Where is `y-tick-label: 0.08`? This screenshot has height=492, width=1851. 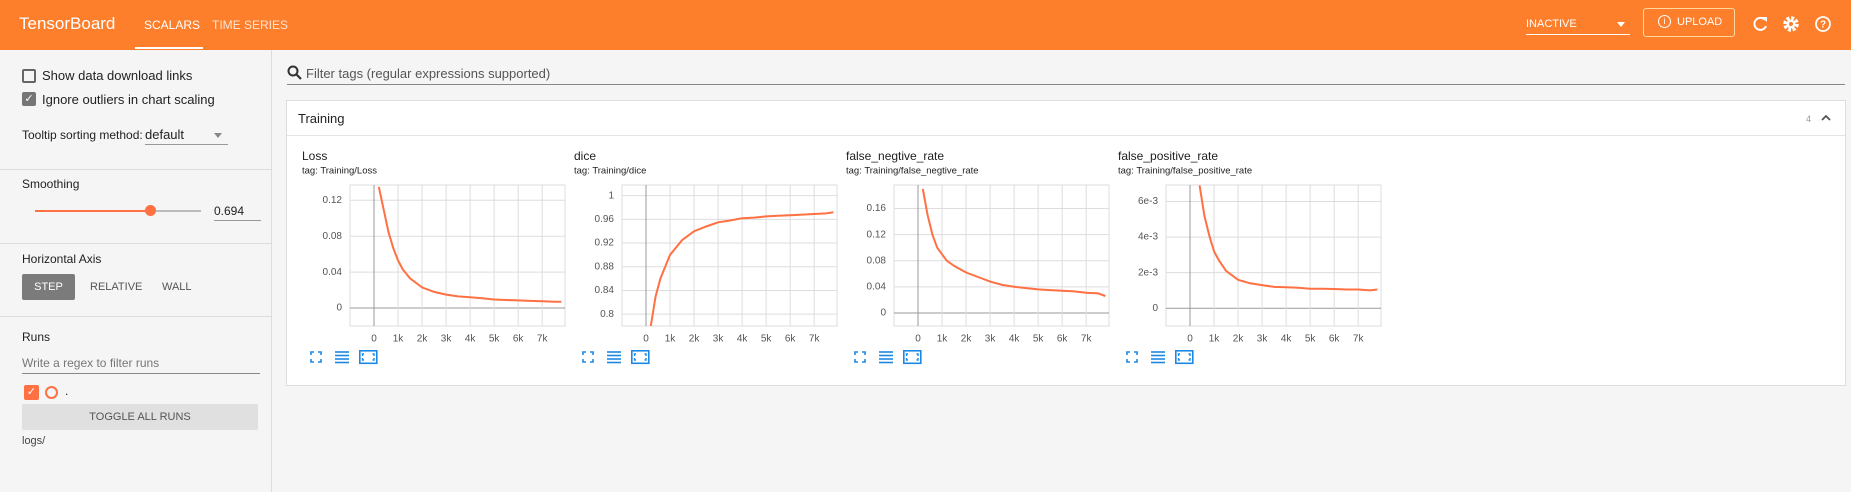
y-tick-label: 0.08 is located at coordinates (877, 260).